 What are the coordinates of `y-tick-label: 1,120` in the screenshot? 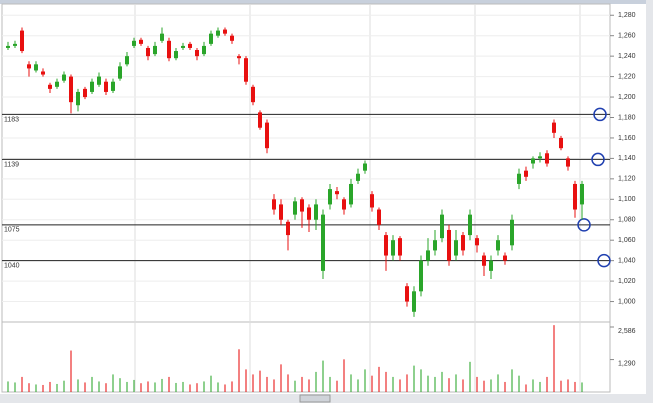 It's located at (627, 179).